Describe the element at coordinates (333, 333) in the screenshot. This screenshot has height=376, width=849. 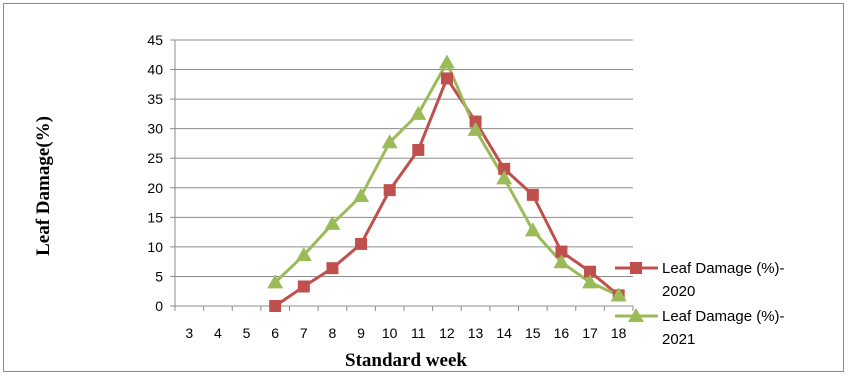
I see `x-tick-label-8: 8` at that location.